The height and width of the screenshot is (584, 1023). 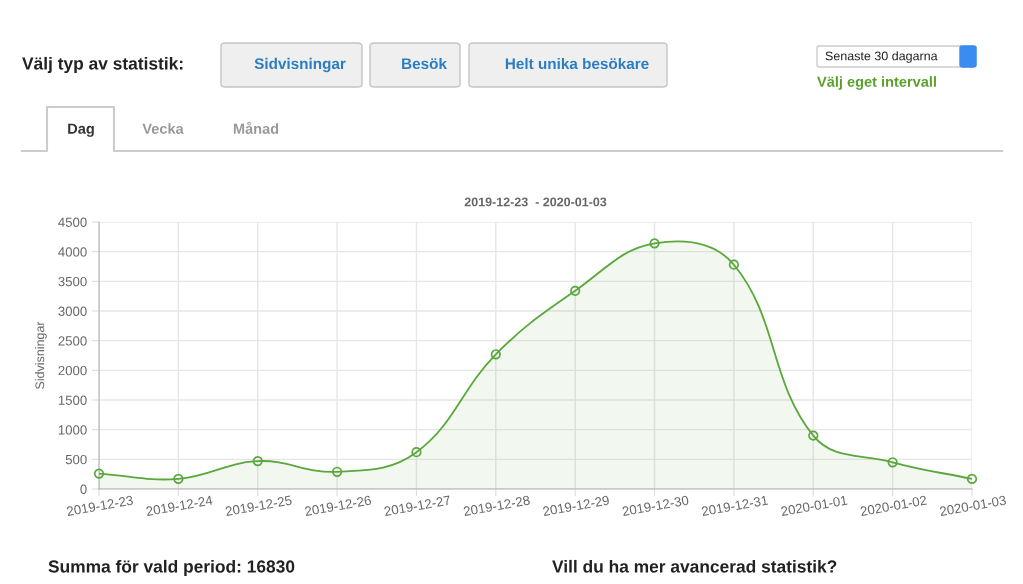 What do you see at coordinates (72, 370) in the screenshot?
I see `y-tick-label: 2000` at bounding box center [72, 370].